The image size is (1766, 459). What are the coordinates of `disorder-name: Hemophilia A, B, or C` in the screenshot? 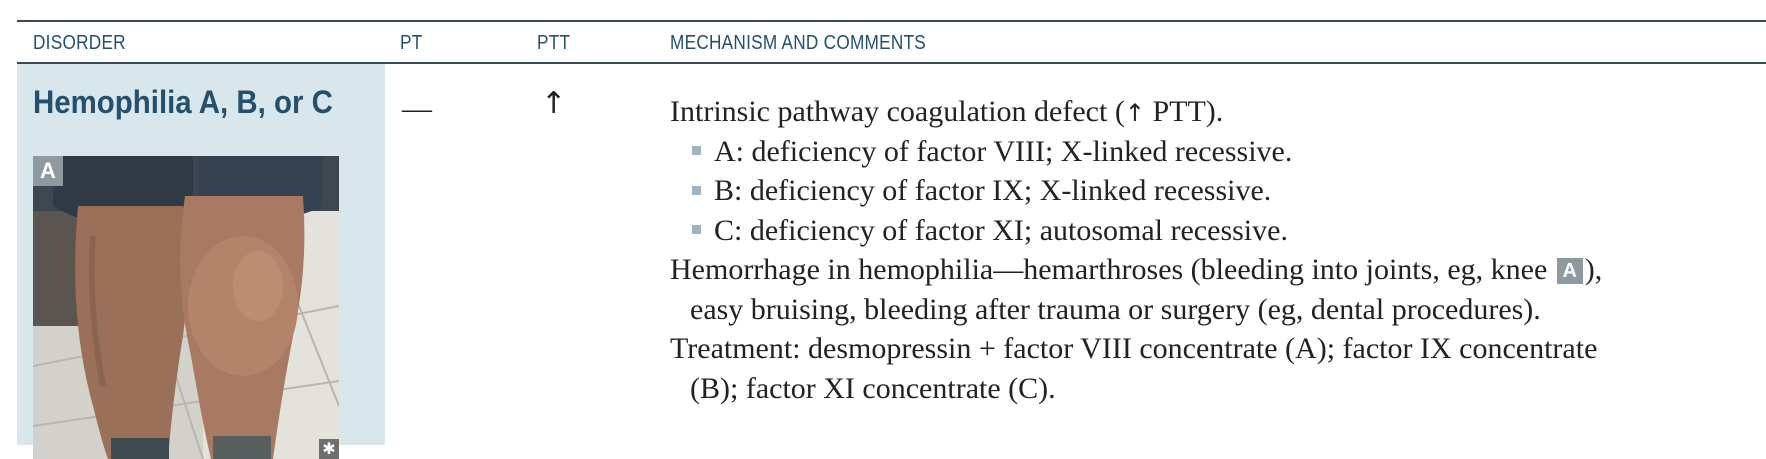 It's located at (183, 102).